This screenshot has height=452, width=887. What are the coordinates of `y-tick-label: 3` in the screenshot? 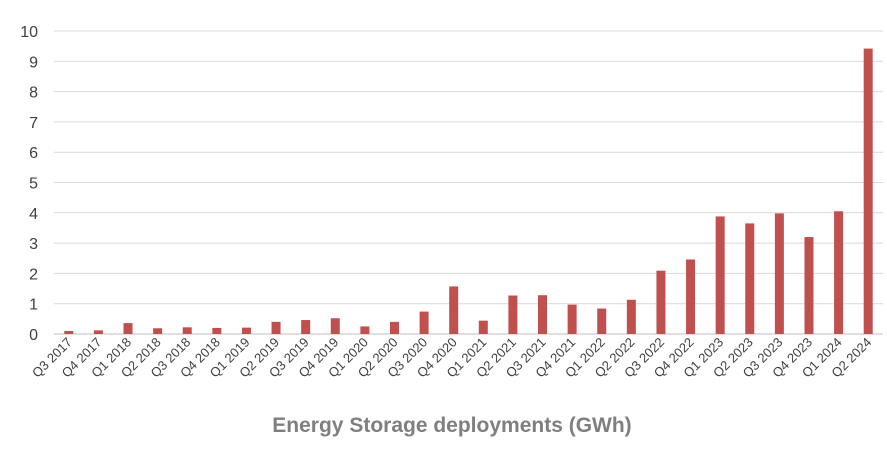 It's located at (33, 244).